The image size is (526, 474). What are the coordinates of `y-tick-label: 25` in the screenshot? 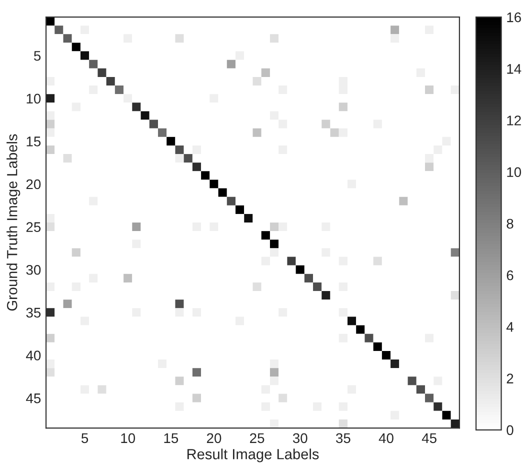 It's located at (33, 227).